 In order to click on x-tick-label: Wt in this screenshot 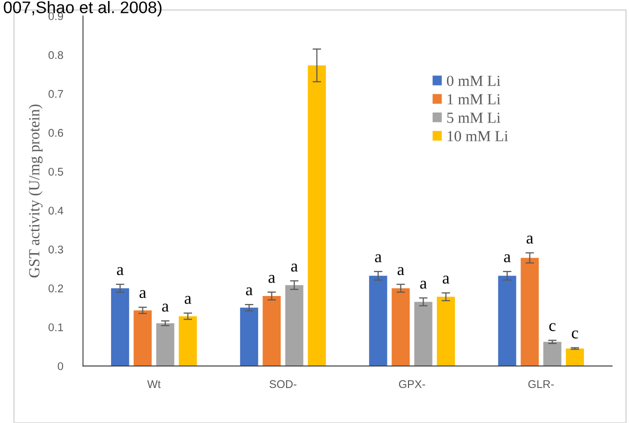, I will do `click(154, 384)`.